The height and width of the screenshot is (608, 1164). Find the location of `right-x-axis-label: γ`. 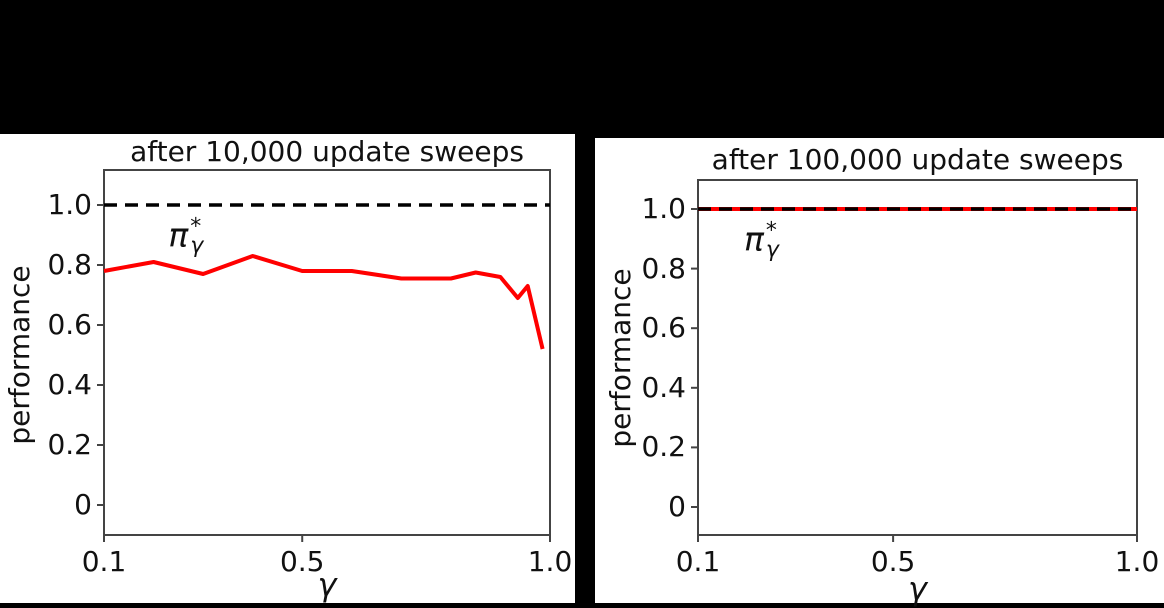

right-x-axis-label: γ is located at coordinates (917, 589).